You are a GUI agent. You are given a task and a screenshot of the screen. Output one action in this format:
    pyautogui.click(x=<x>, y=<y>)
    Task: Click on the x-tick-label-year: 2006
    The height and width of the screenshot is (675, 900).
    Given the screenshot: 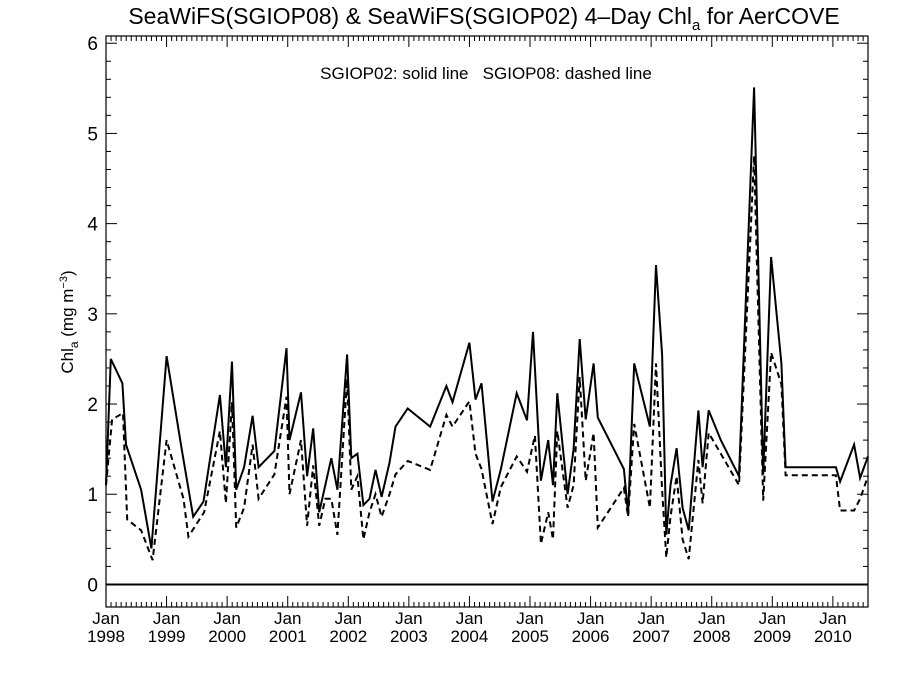 What is the action you would take?
    pyautogui.click(x=591, y=636)
    